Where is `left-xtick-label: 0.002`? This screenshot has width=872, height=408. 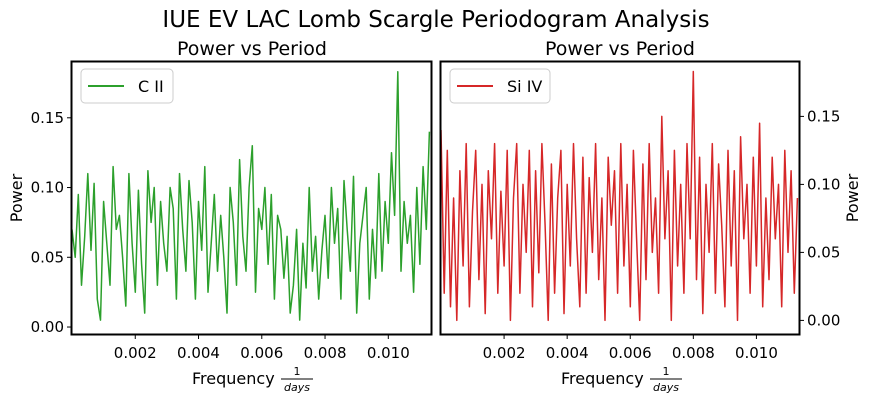
left-xtick-label: 0.002 is located at coordinates (135, 353).